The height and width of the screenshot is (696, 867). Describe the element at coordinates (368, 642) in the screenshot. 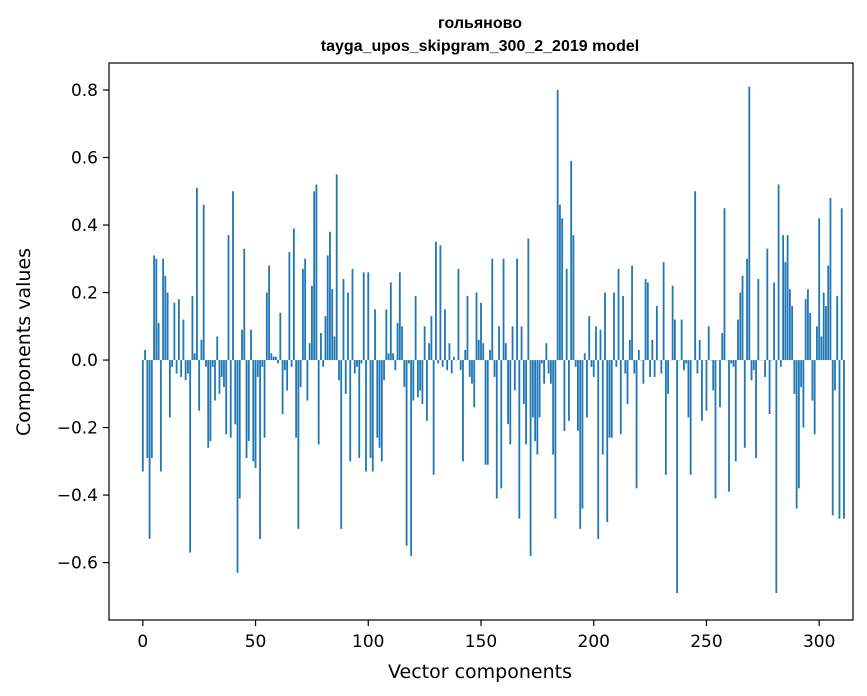

I see `x-tick-label: 100` at that location.